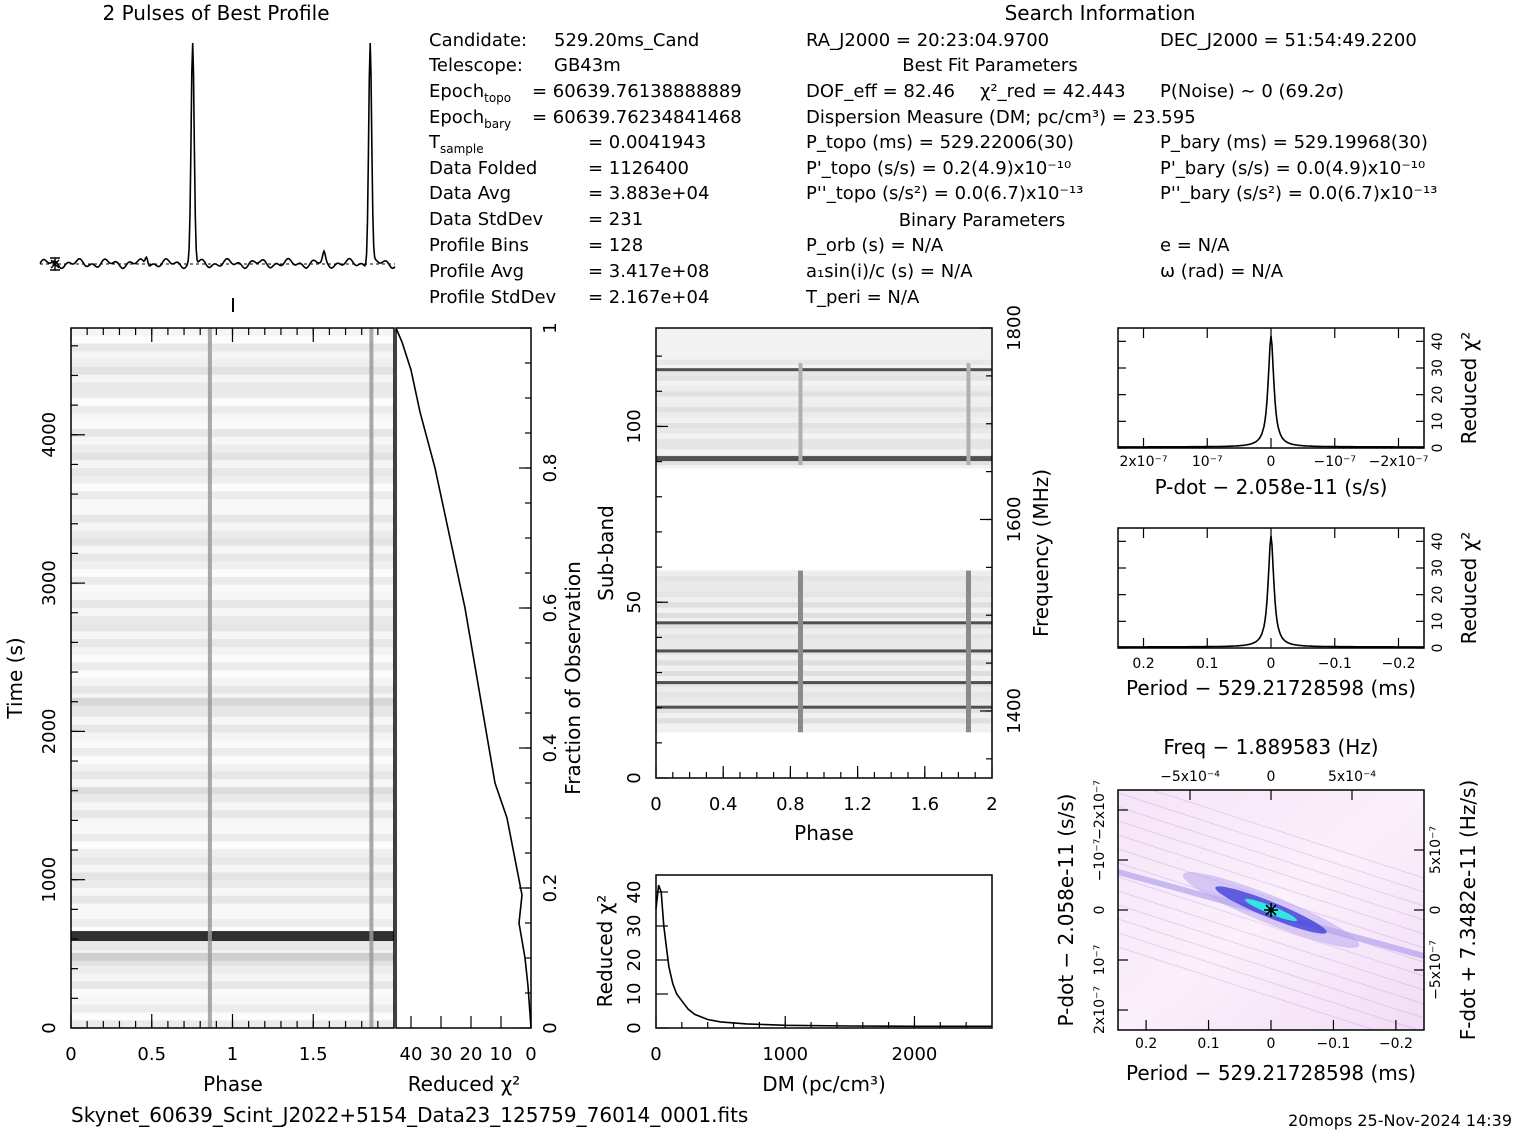 This screenshot has height=1133, width=1517. Describe the element at coordinates (530, 1054) in the screenshot. I see `chi-xtick-label: 0` at that location.